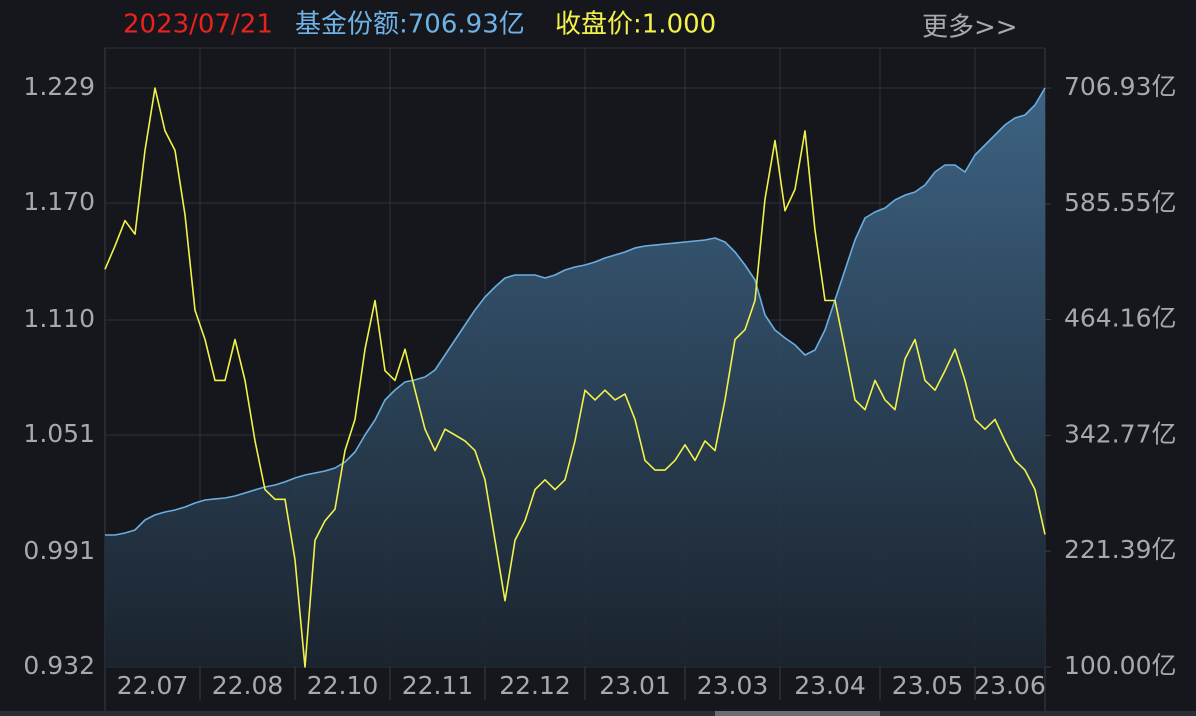 This screenshot has width=1196, height=716. Describe the element at coordinates (59, 201) in the screenshot. I see `y-tick-label: 1.170` at that location.